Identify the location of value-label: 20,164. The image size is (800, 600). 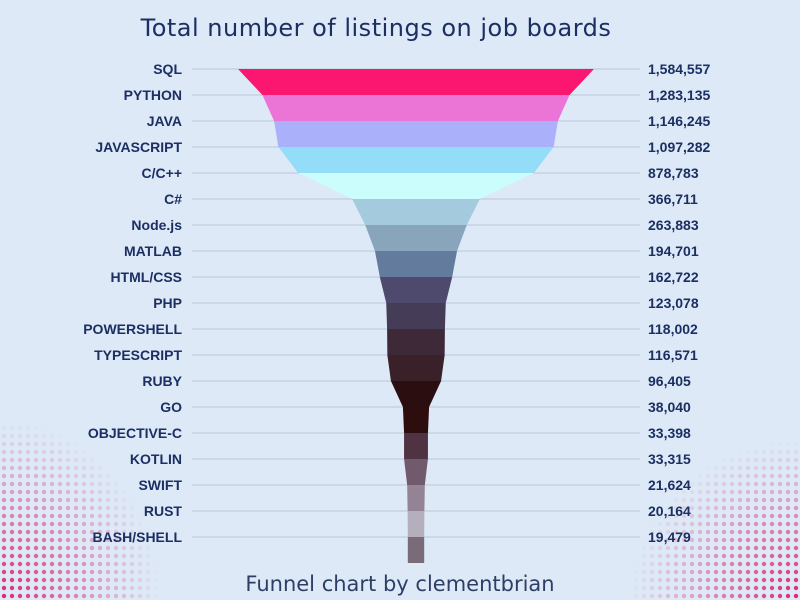
(669, 511).